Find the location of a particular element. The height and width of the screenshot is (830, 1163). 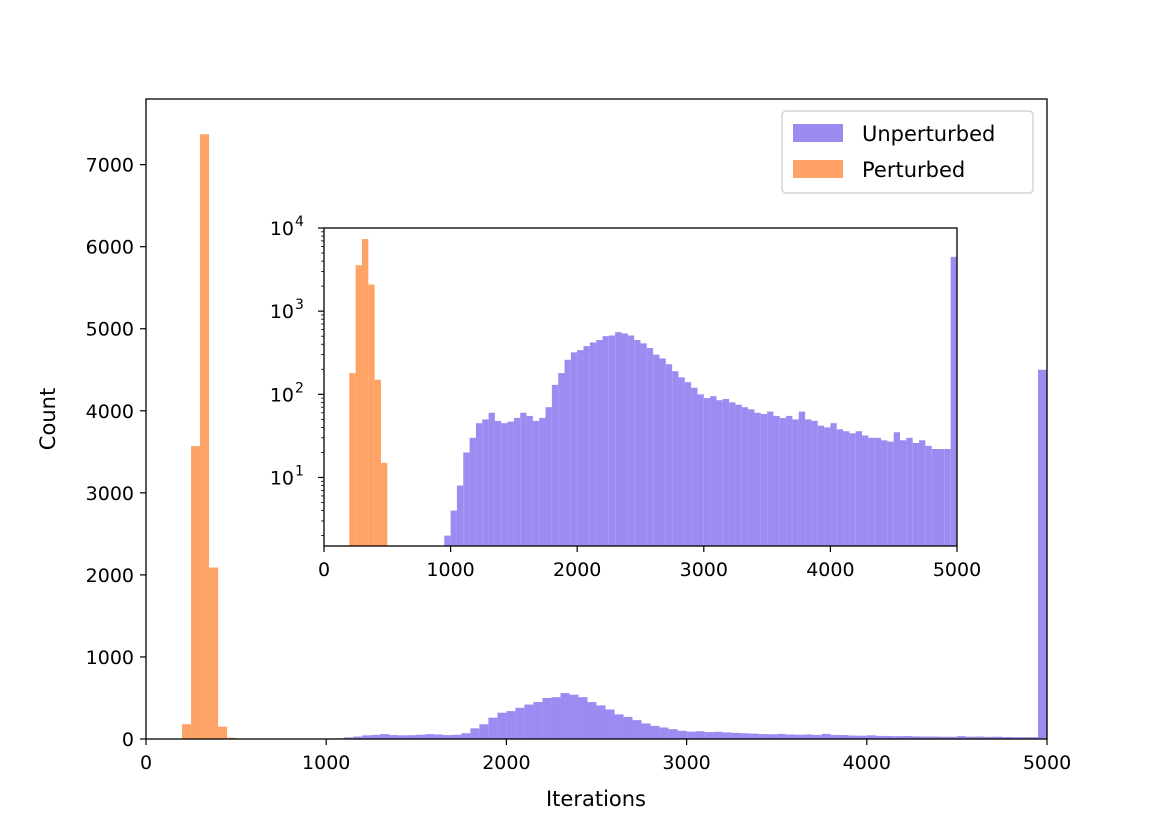

main-y-tick-label-3: 3000 is located at coordinates (110, 494).